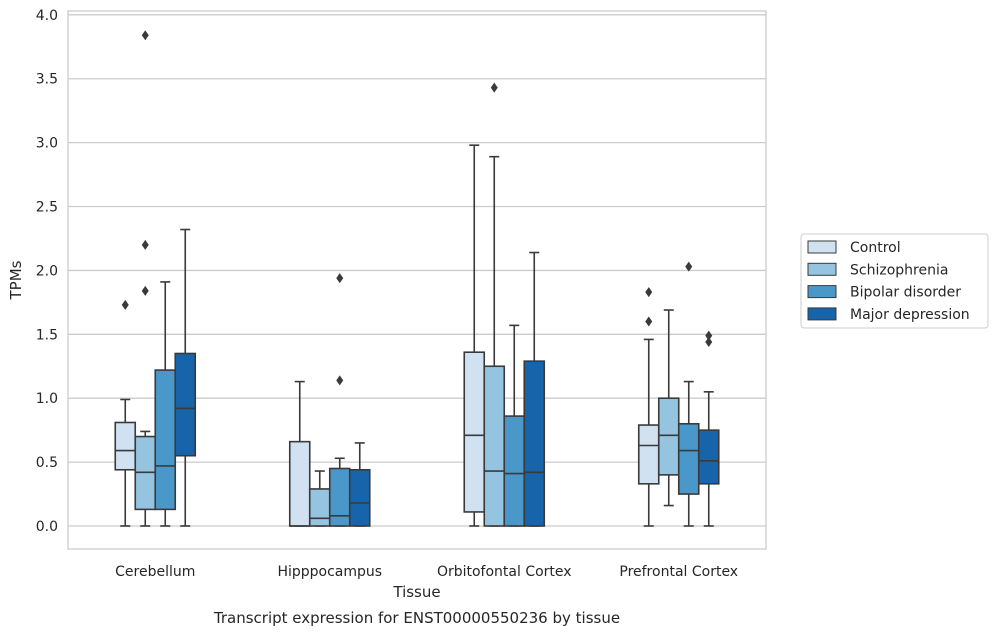 The width and height of the screenshot is (997, 636). What do you see at coordinates (47, 144) in the screenshot?
I see `y-tick-label: 3.0` at bounding box center [47, 144].